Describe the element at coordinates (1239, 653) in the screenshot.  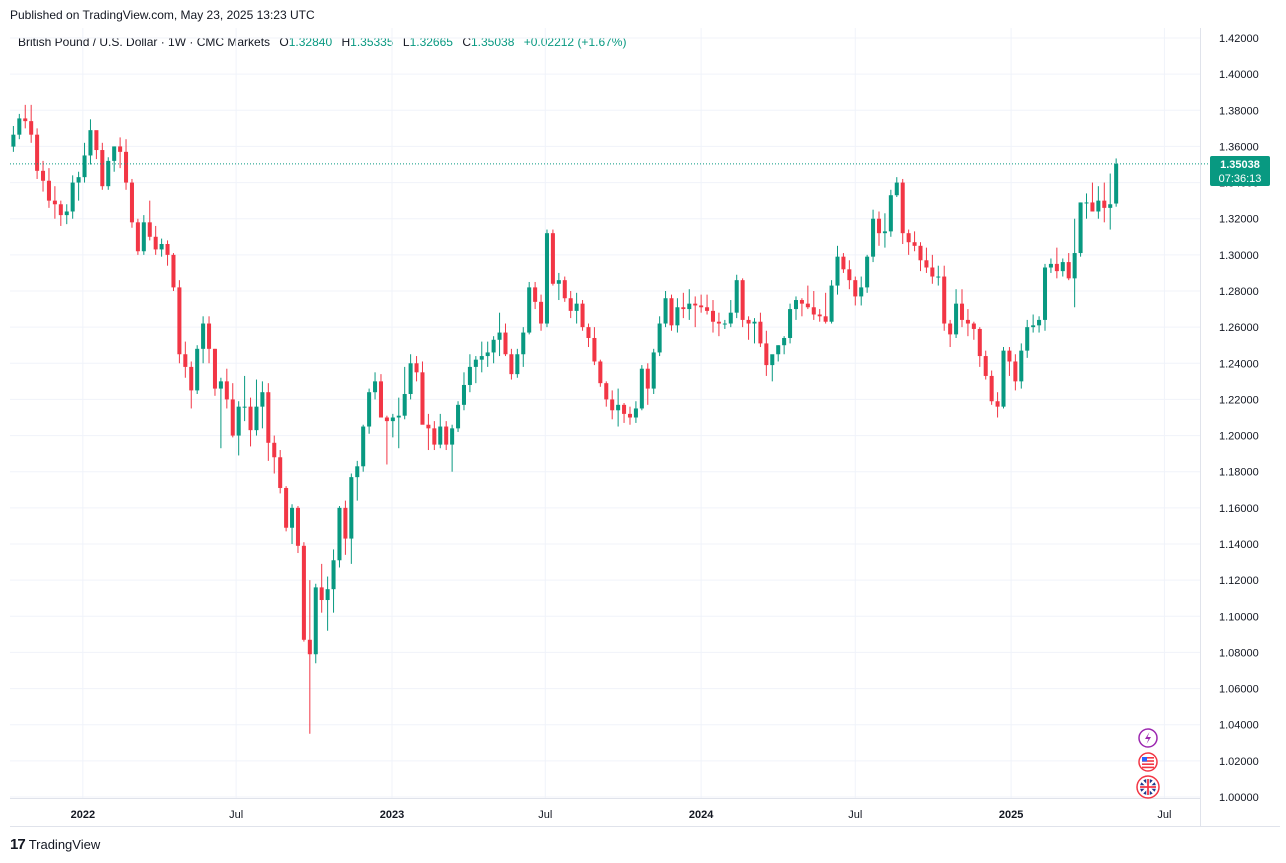
I see `y-tick-label: 1.08000` at that location.